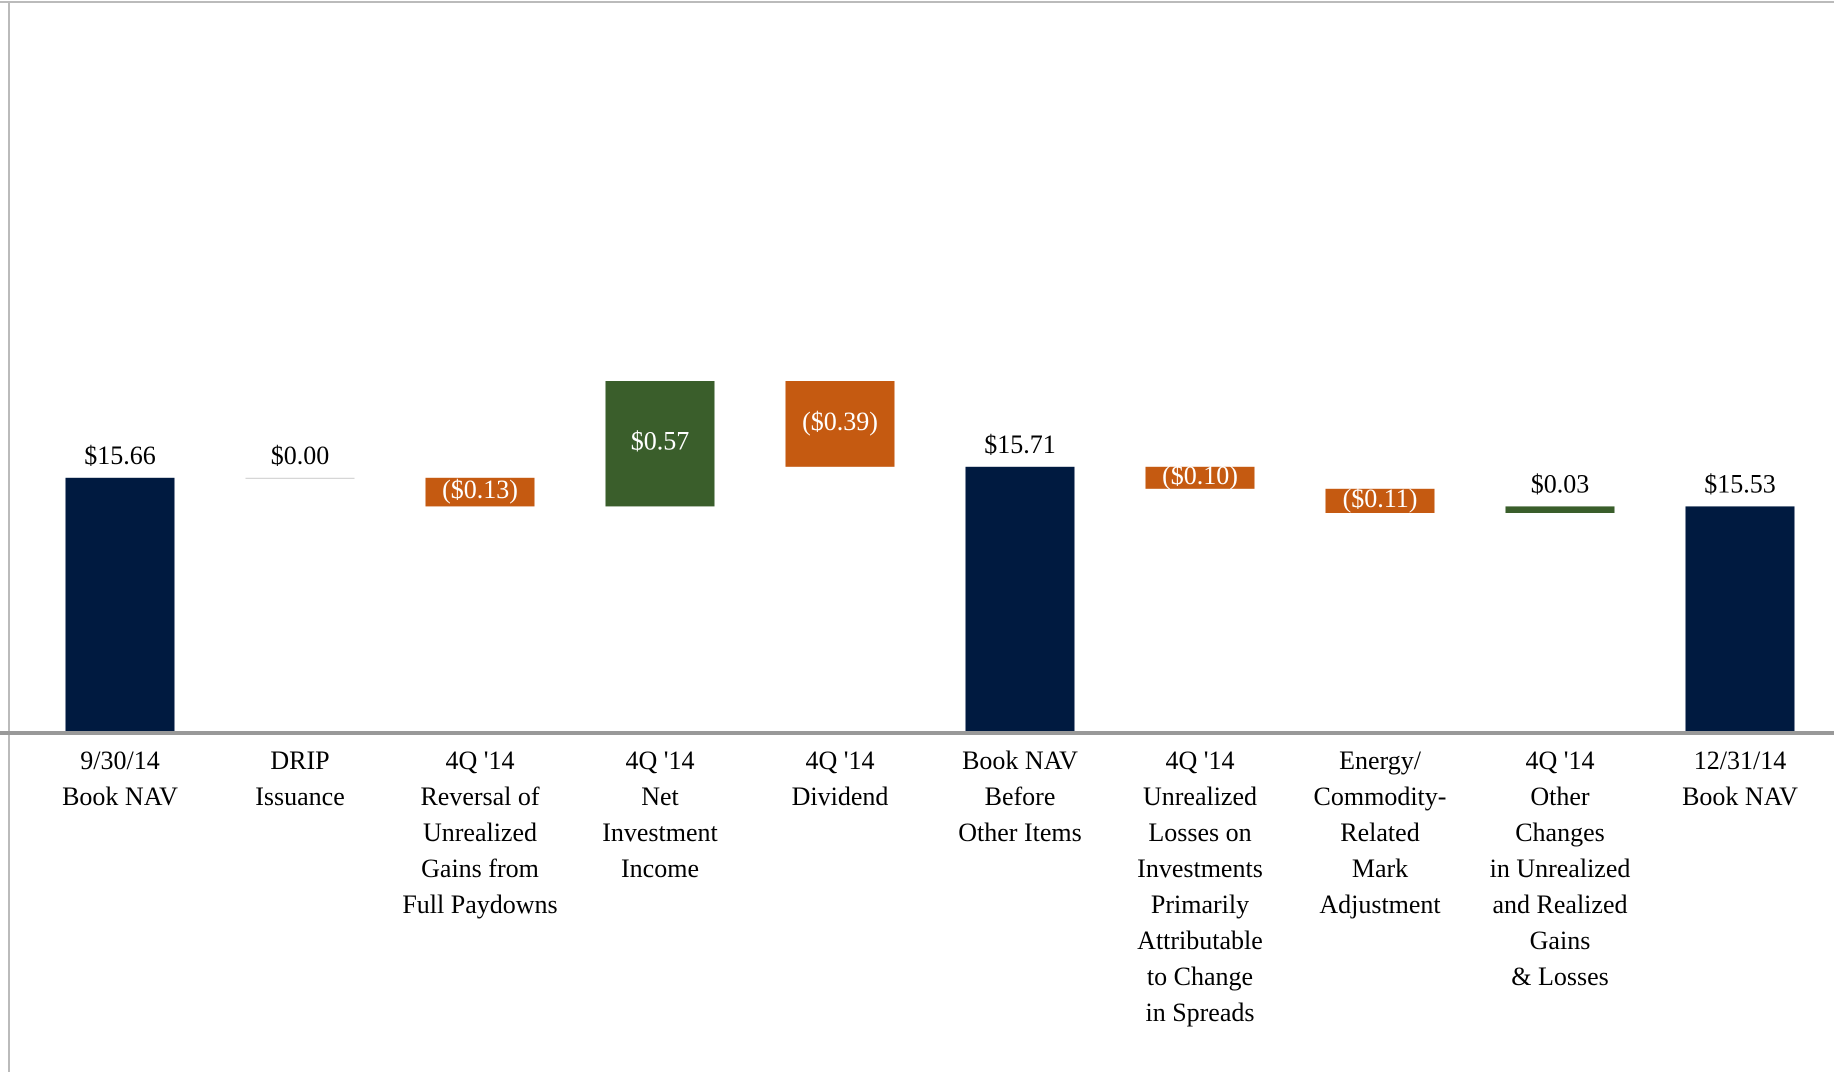 Image resolution: width=1834 pixels, height=1072 pixels. What do you see at coordinates (1560, 868) in the screenshot?
I see `x-tick-label: in Unrealized` at bounding box center [1560, 868].